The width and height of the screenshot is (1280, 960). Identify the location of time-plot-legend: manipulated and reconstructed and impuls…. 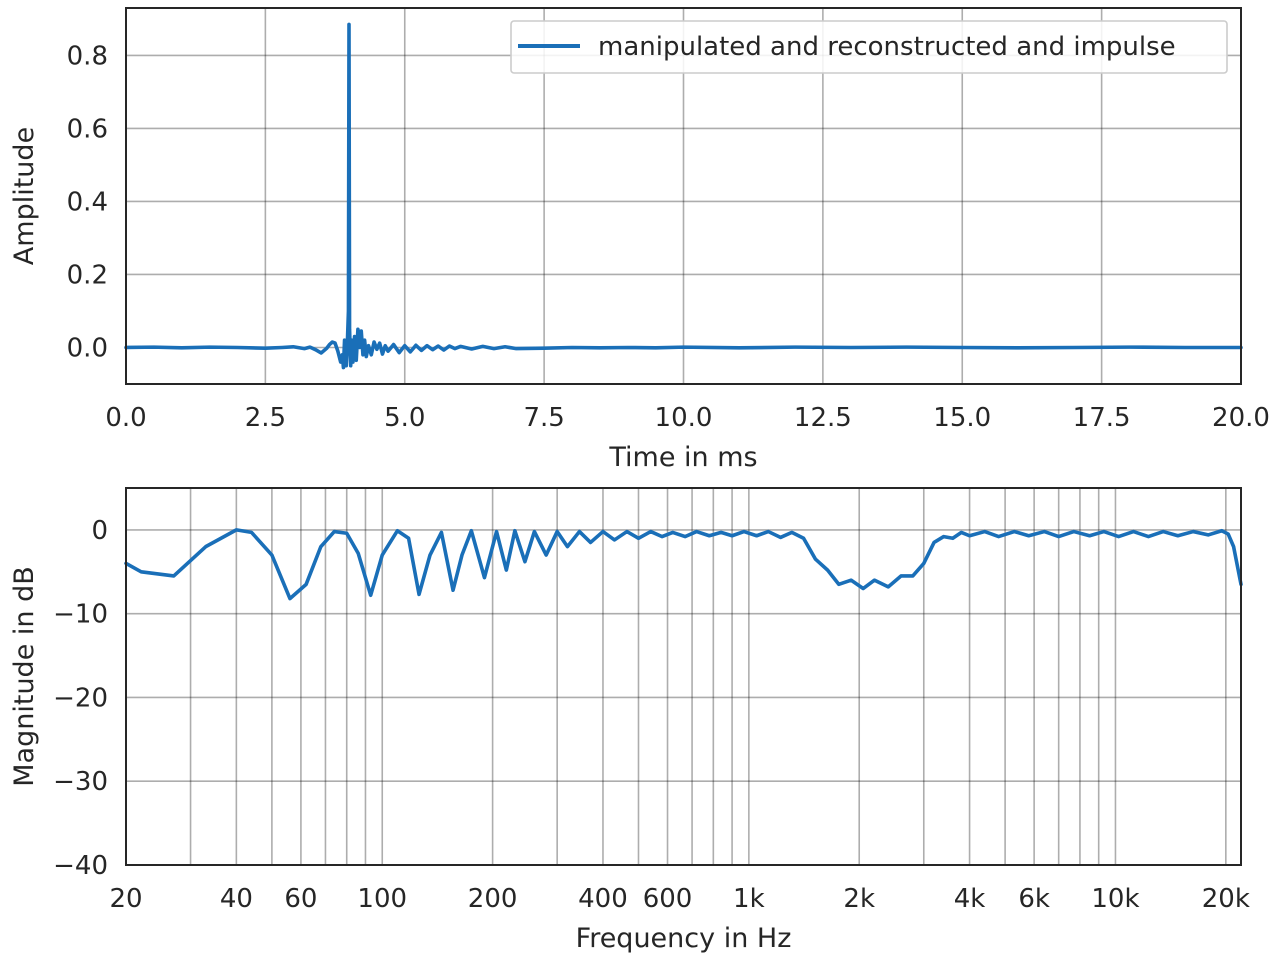
(869, 47).